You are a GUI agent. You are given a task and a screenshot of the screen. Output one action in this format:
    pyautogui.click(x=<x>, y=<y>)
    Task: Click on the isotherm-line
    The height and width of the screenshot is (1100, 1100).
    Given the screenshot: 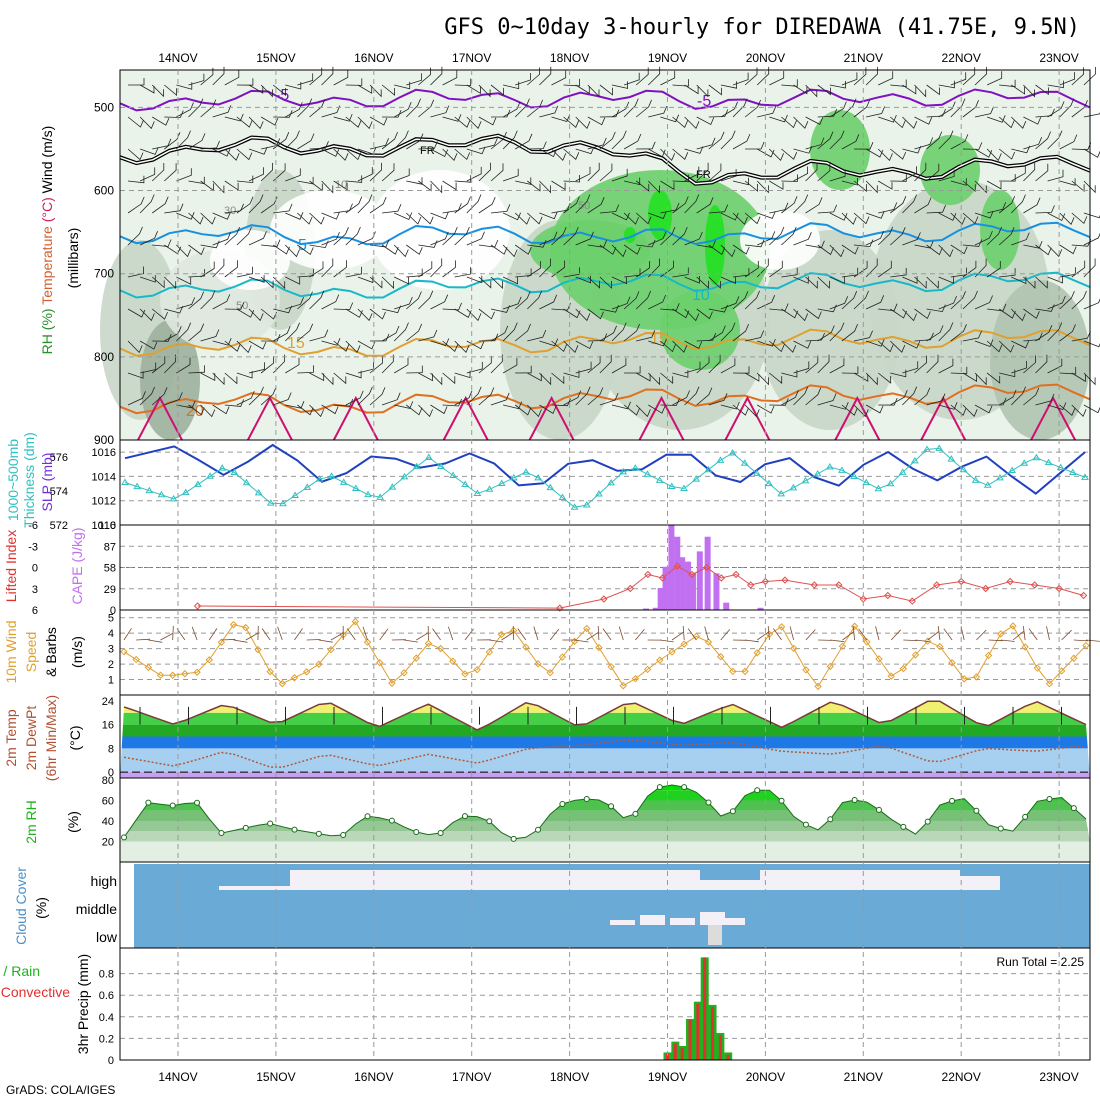 What is the action you would take?
    pyautogui.click(x=605, y=285)
    